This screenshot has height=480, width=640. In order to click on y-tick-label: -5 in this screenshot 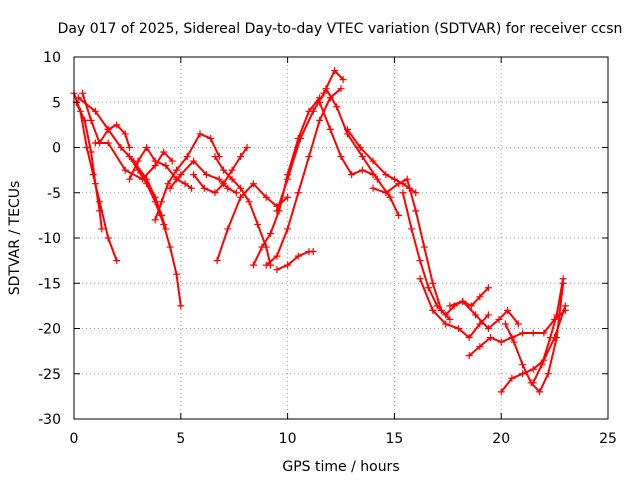, I will do `click(54, 194)`.